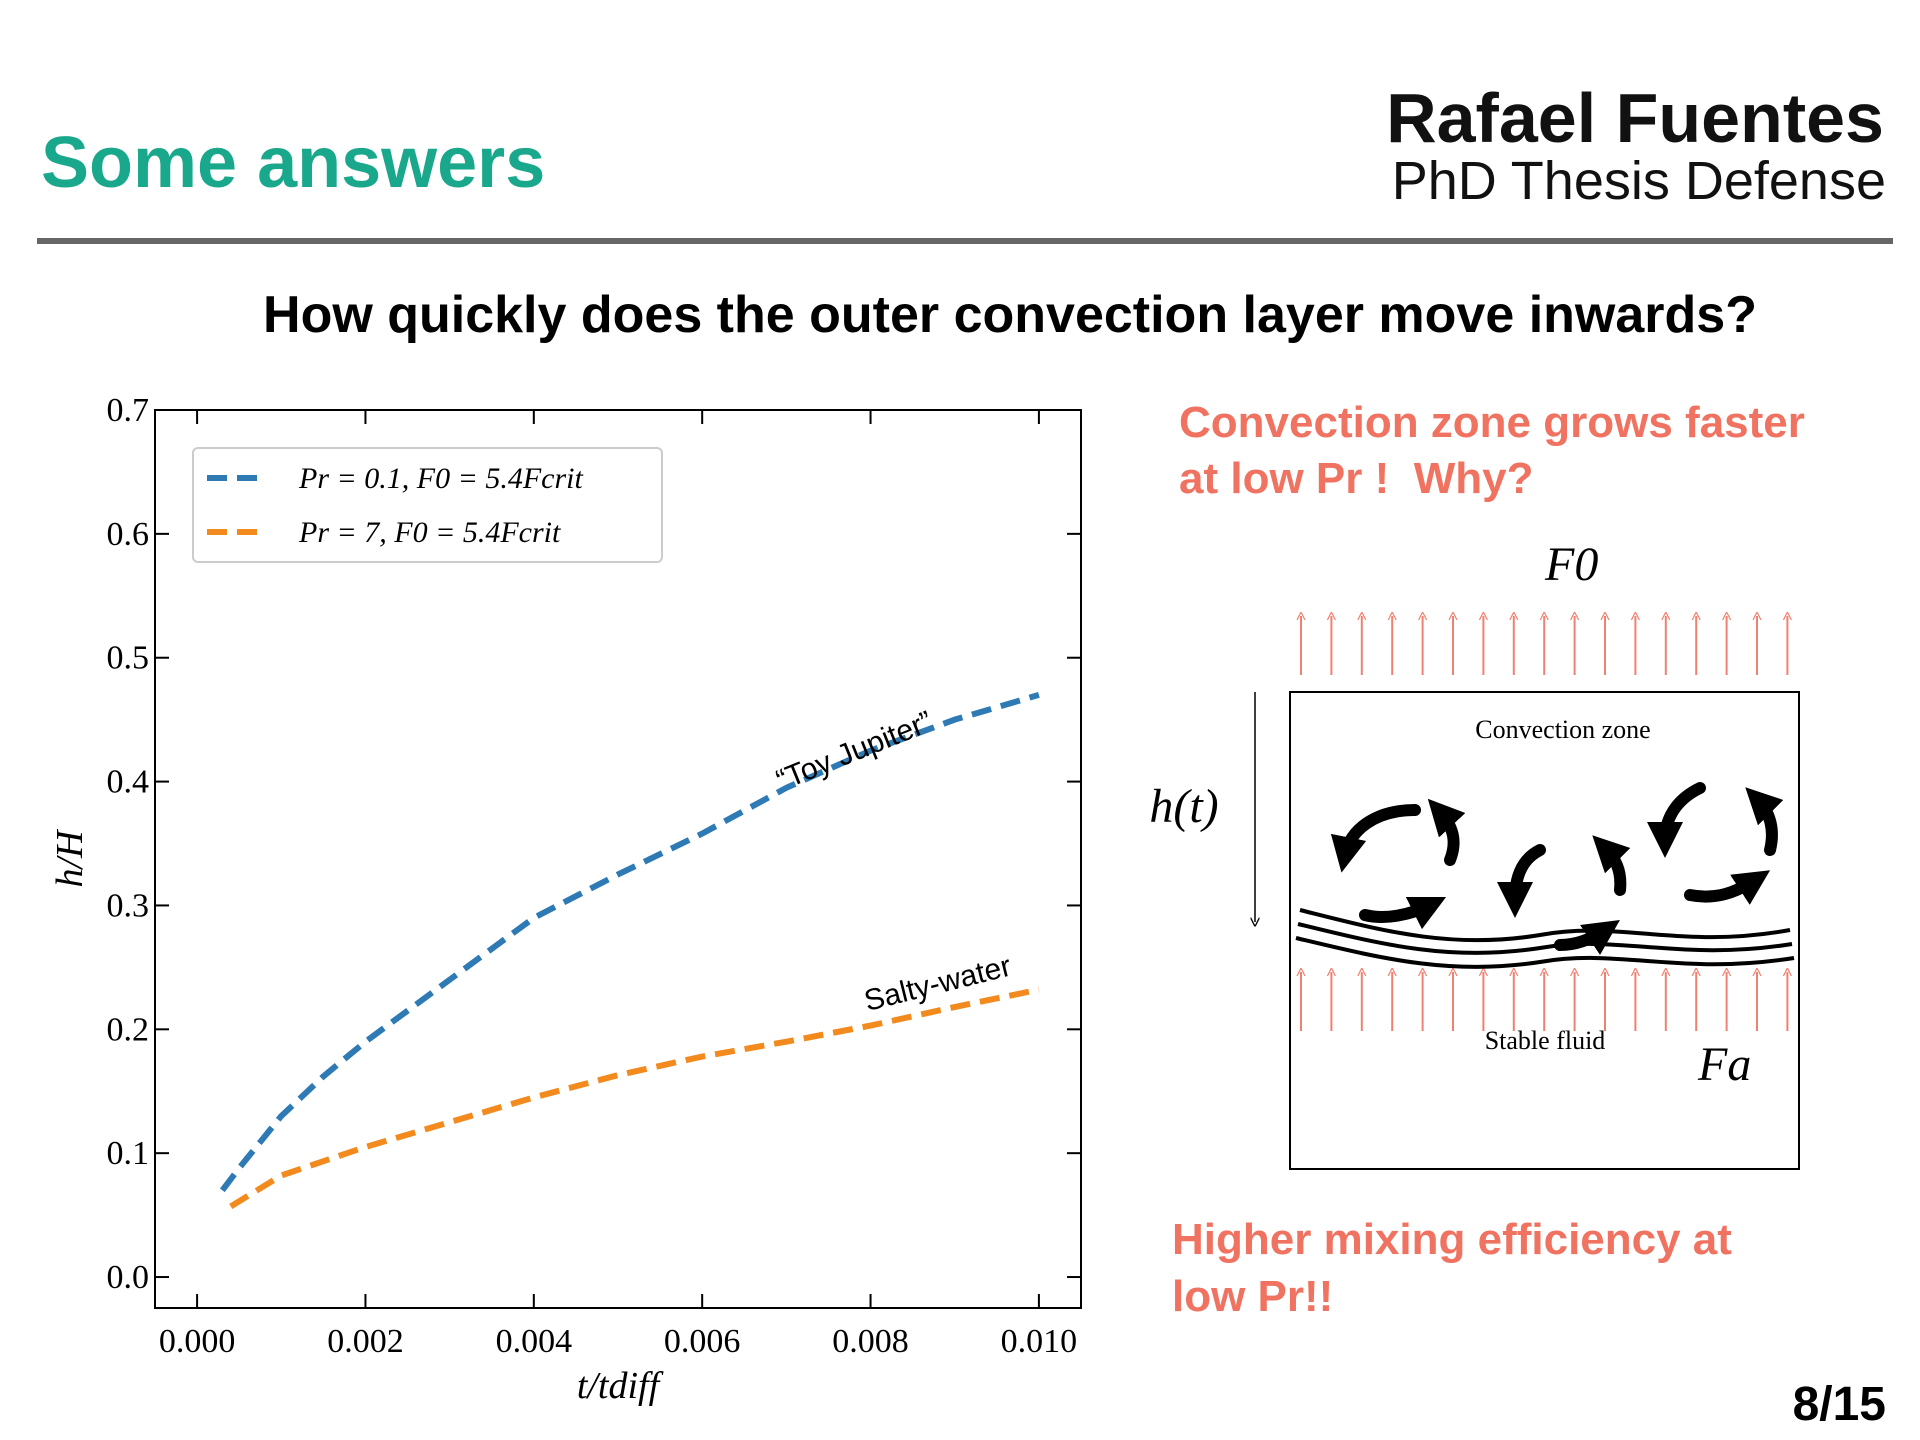 This screenshot has width=1920, height=1440. Describe the element at coordinates (620, 1386) in the screenshot. I see `x-axis-label: t/tdiff` at that location.